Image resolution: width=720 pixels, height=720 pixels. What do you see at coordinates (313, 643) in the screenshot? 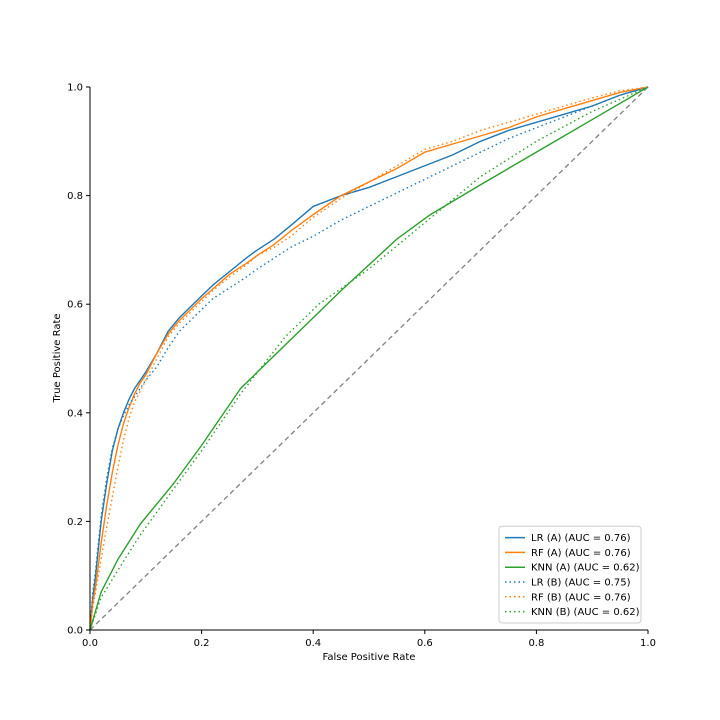
I see `x-tick-label: 0.4` at bounding box center [313, 643].